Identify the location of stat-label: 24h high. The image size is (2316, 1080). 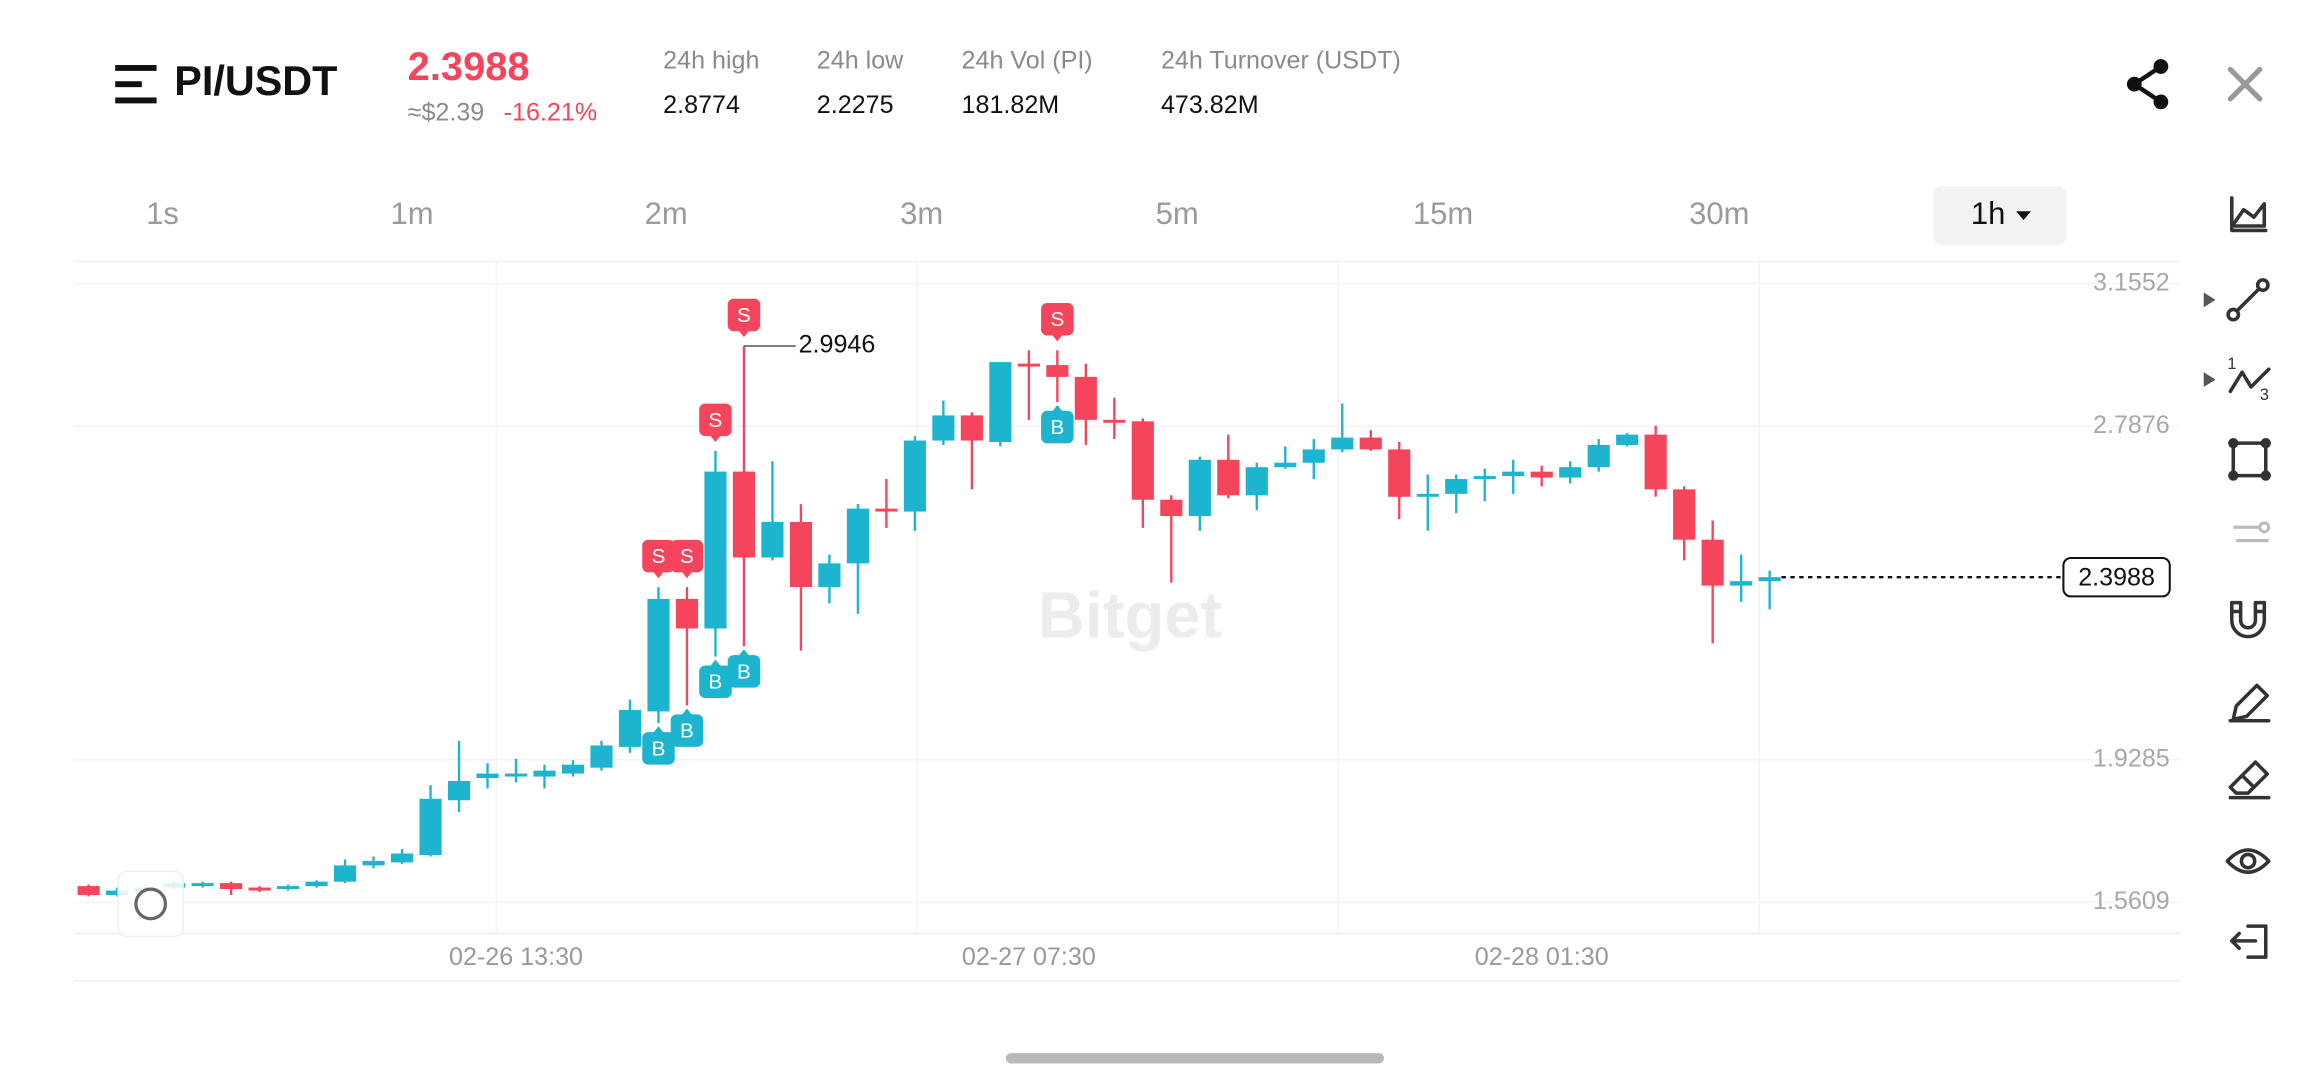
(711, 61).